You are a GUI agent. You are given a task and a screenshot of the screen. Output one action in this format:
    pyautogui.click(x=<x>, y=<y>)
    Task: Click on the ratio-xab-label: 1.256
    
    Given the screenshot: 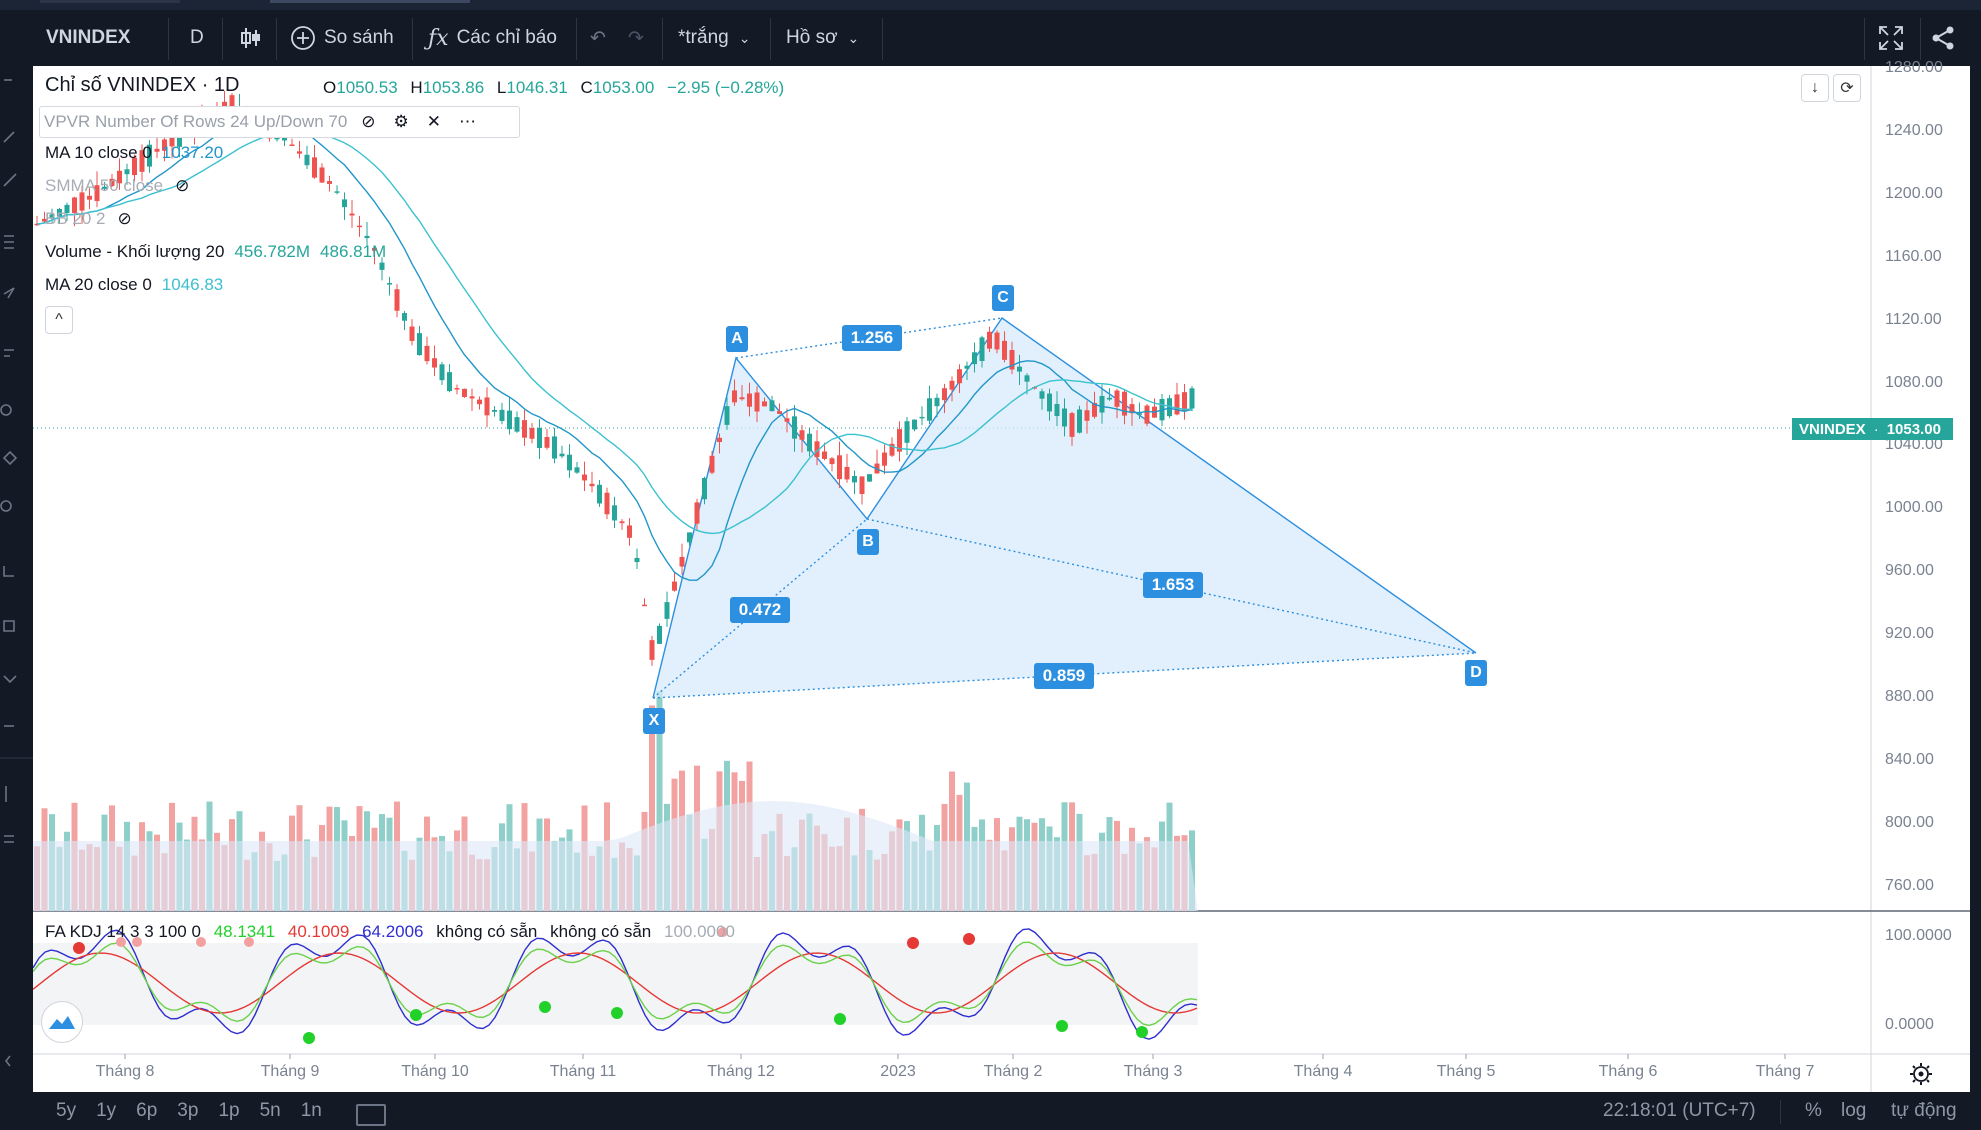 What is the action you would take?
    pyautogui.click(x=872, y=338)
    